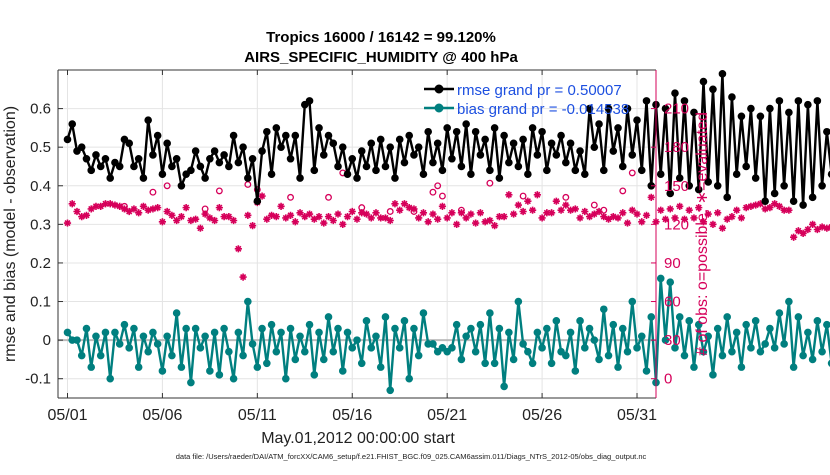 This screenshot has height=475, width=830. Describe the element at coordinates (10, 234) in the screenshot. I see `y-axis-left-label: rmse and bias (model - observation)` at that location.